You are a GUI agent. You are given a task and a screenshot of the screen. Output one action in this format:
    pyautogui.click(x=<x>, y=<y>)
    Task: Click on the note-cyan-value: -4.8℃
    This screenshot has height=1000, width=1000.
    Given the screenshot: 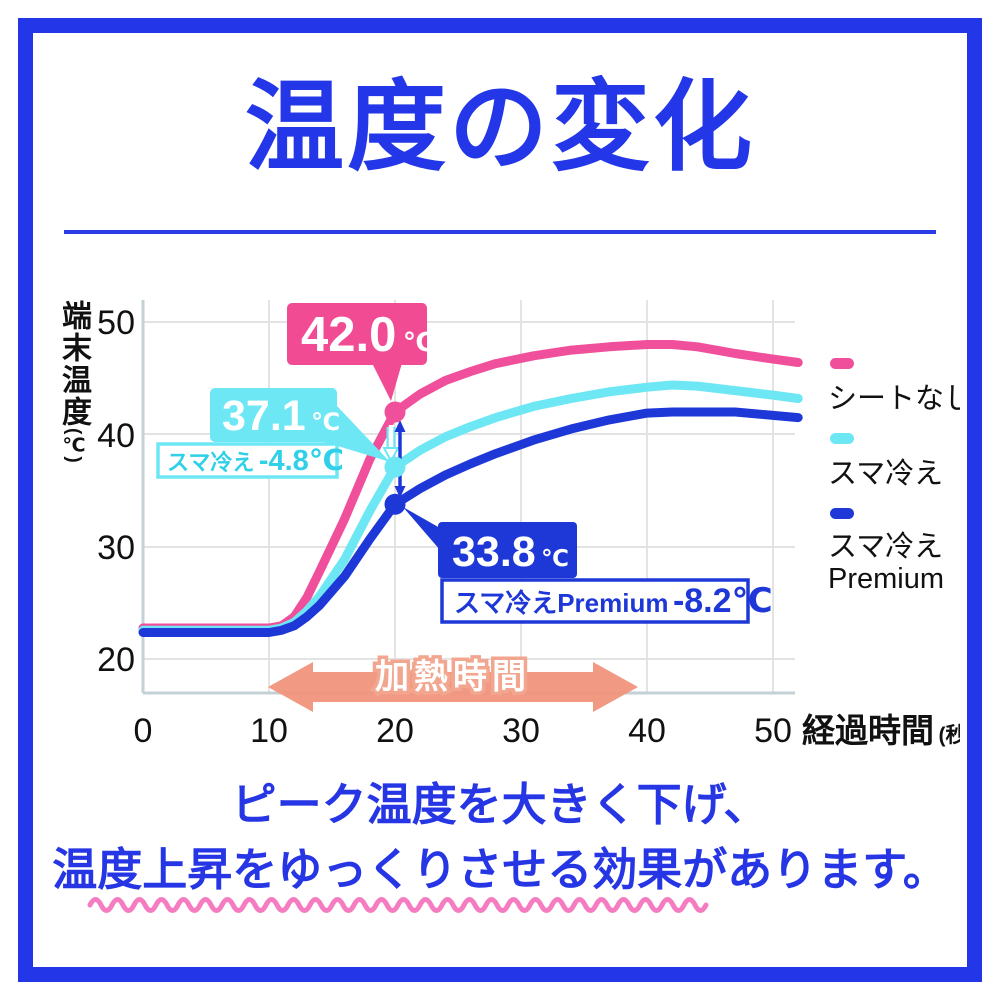 What is the action you would take?
    pyautogui.click(x=301, y=461)
    